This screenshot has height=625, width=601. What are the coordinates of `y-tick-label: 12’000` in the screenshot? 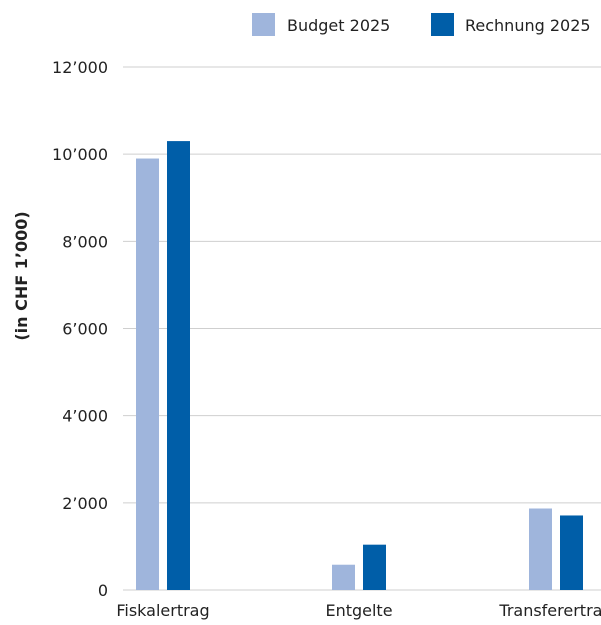 It's located at (80, 67).